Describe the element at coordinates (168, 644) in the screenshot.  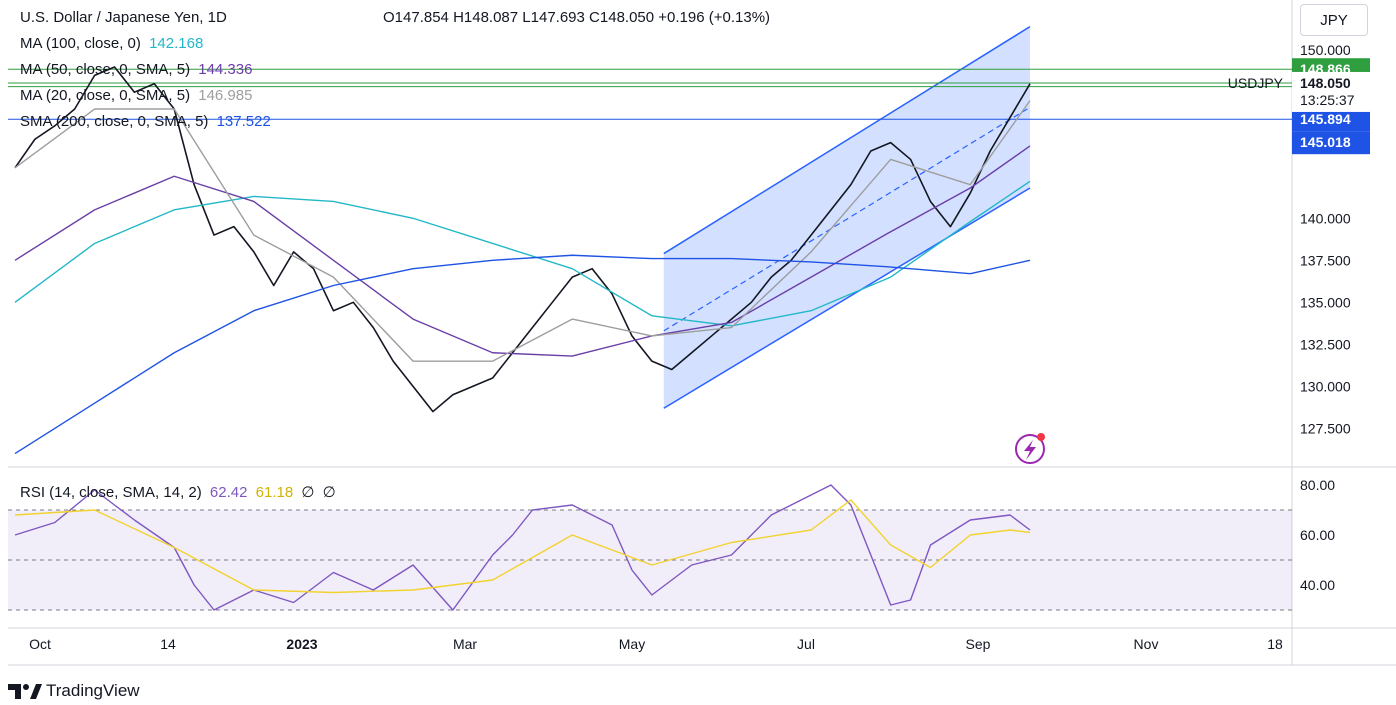
I see `x-tick-label: 14` at that location.